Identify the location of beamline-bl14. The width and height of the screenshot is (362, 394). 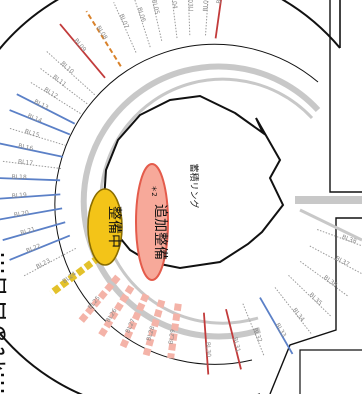
(40, 122).